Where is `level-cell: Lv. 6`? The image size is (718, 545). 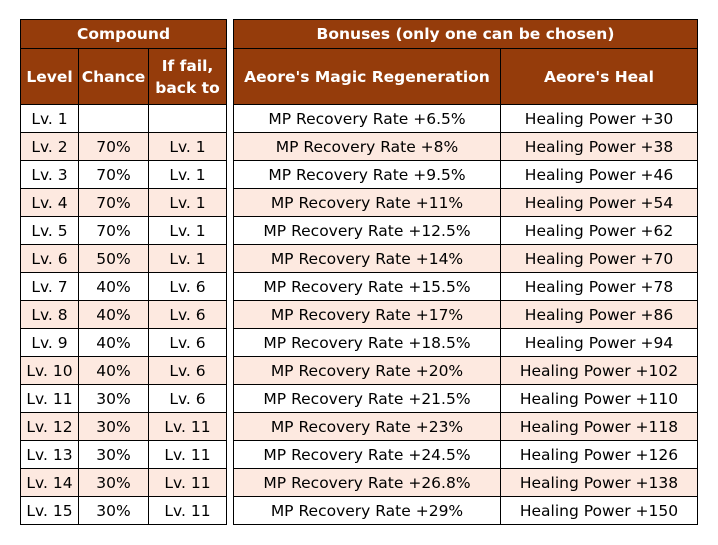
level-cell: Lv. 6 is located at coordinates (49, 258).